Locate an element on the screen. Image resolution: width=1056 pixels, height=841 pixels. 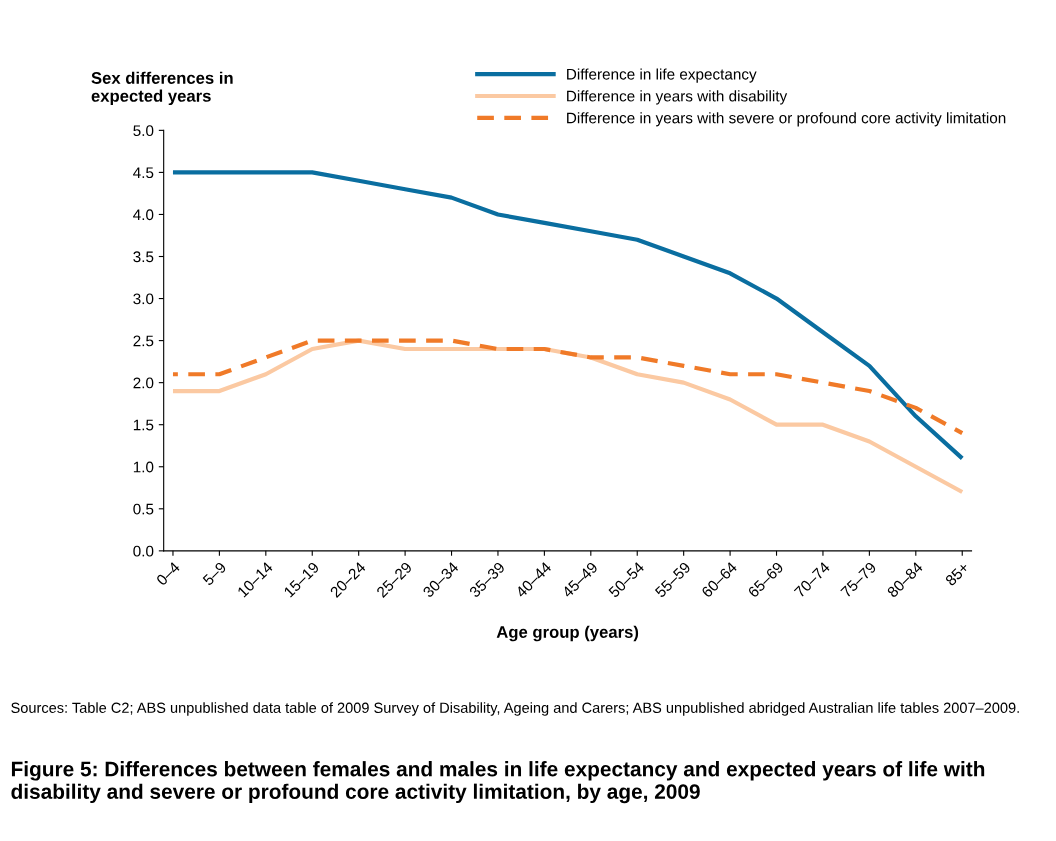
y-tick-label: 5.0 is located at coordinates (143, 131).